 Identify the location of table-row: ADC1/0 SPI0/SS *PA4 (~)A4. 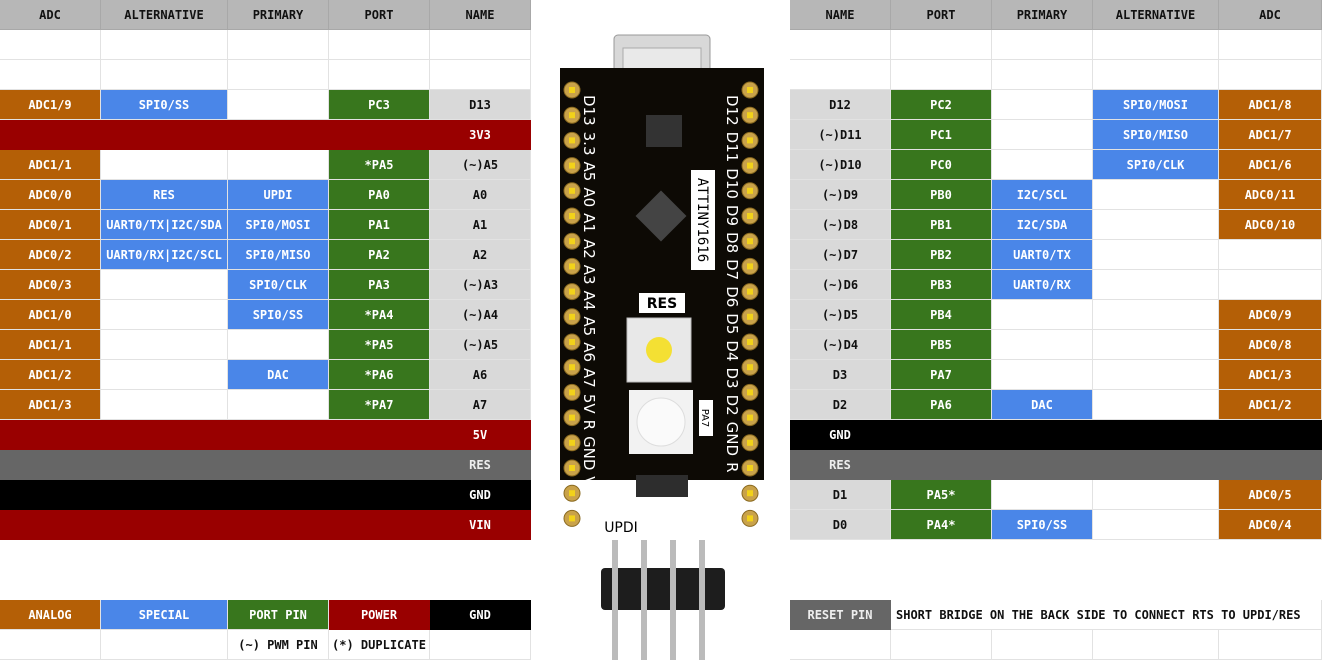
(265, 315).